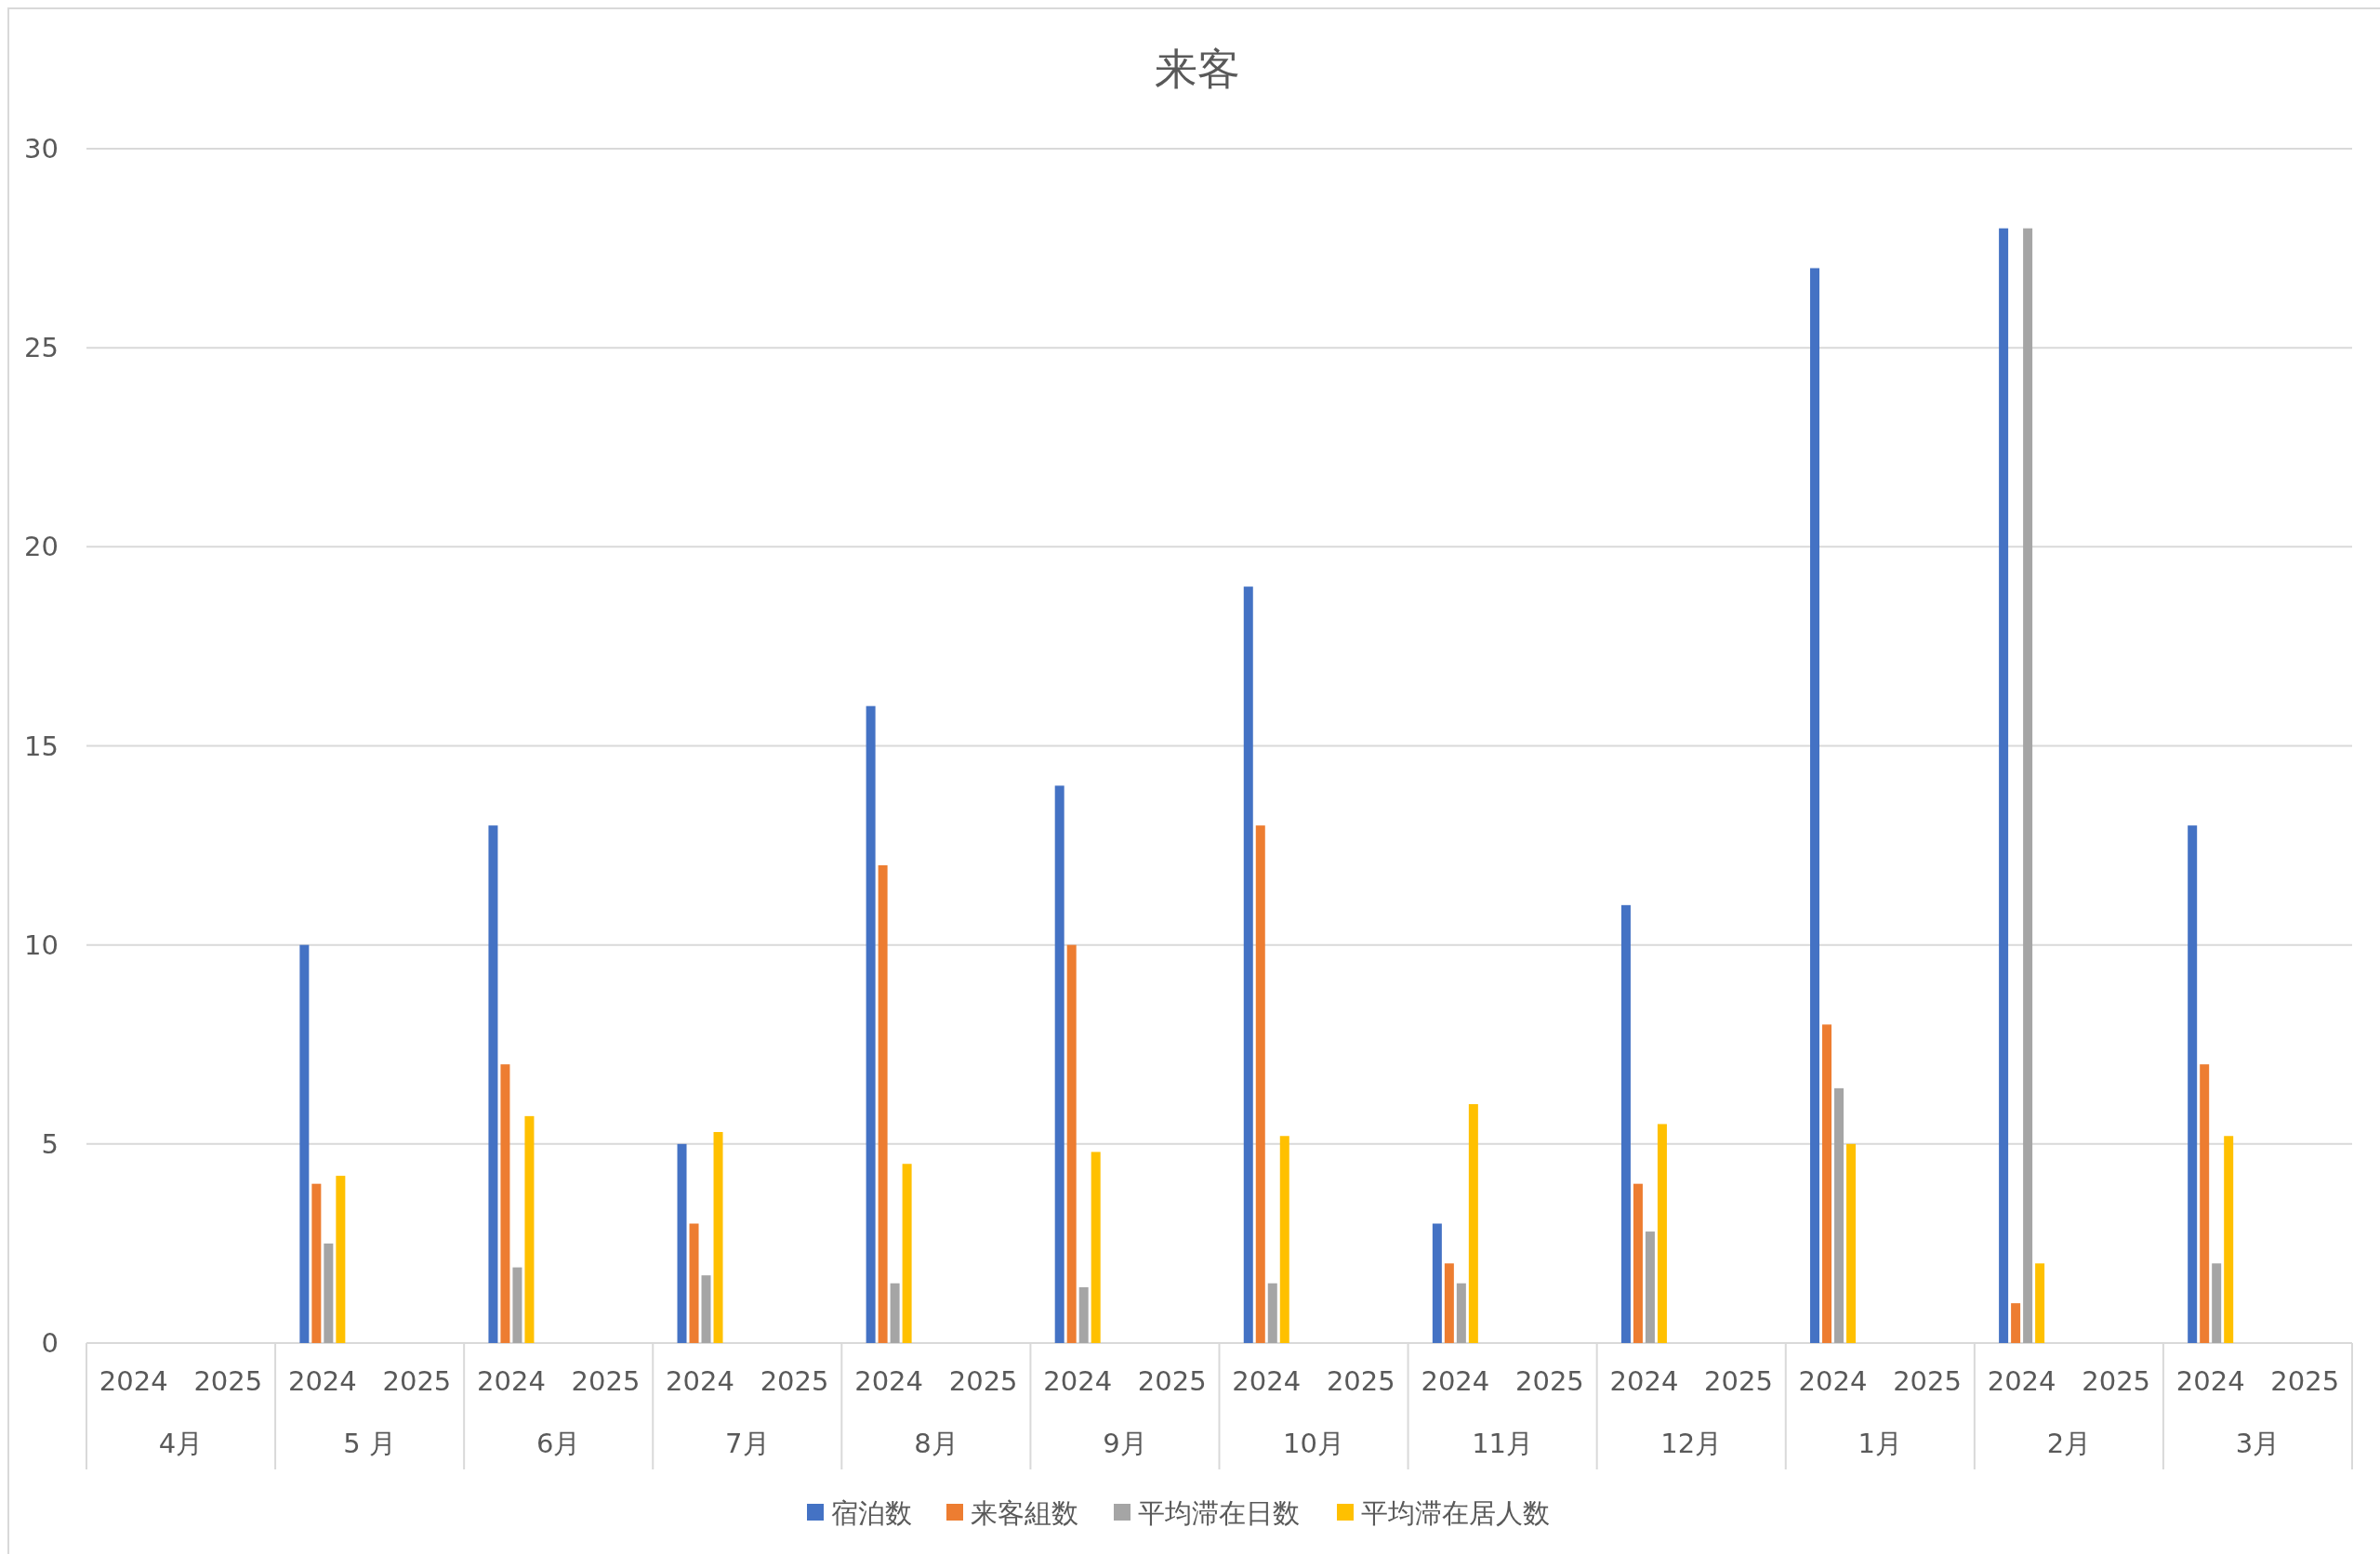 Image resolution: width=2380 pixels, height=1554 pixels. Describe the element at coordinates (50, 1143) in the screenshot. I see `y-tick-label: 5` at that location.